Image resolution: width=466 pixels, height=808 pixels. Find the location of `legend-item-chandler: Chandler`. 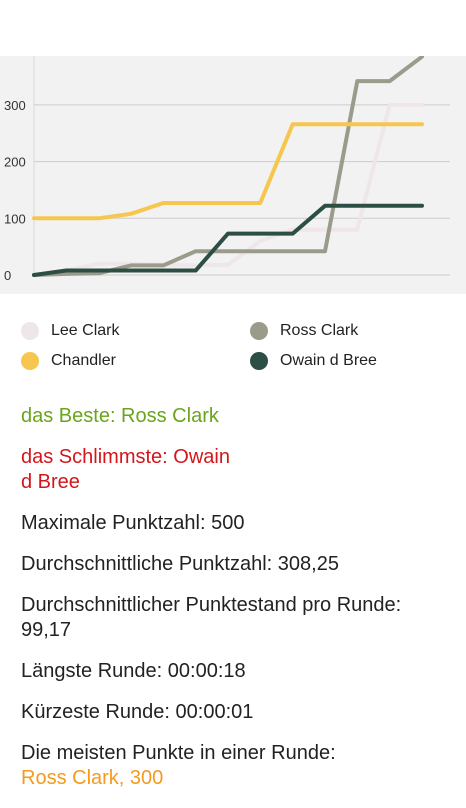

legend-item-chandler: Chandler is located at coordinates (68, 361).